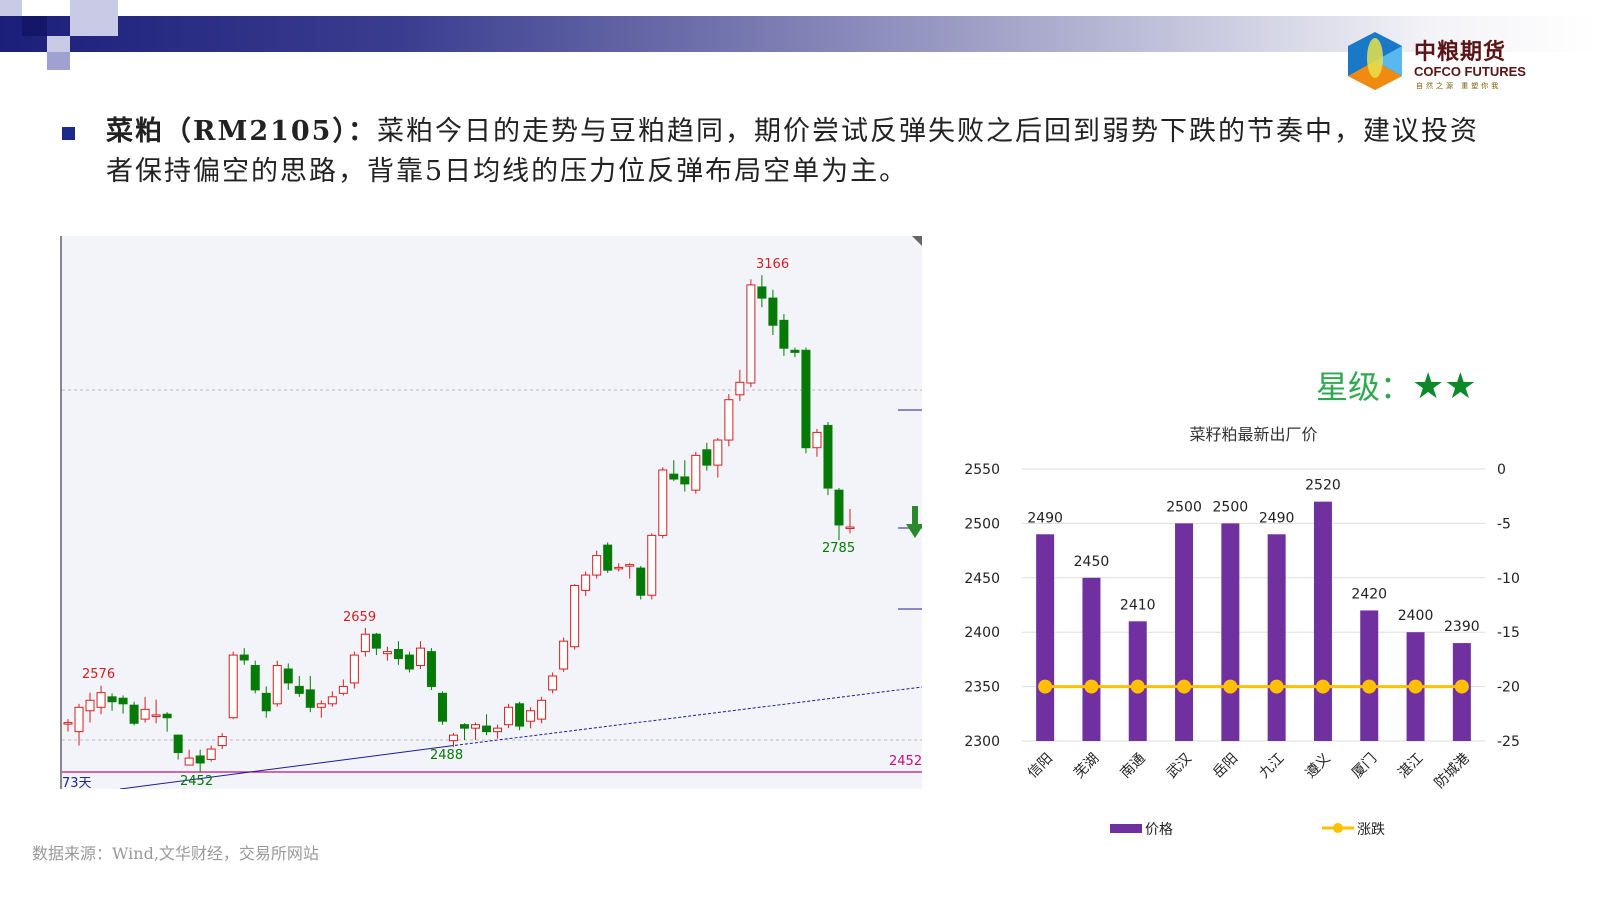 The image size is (1600, 900). Describe the element at coordinates (982, 742) in the screenshot. I see `y-tick-left: 2300` at that location.